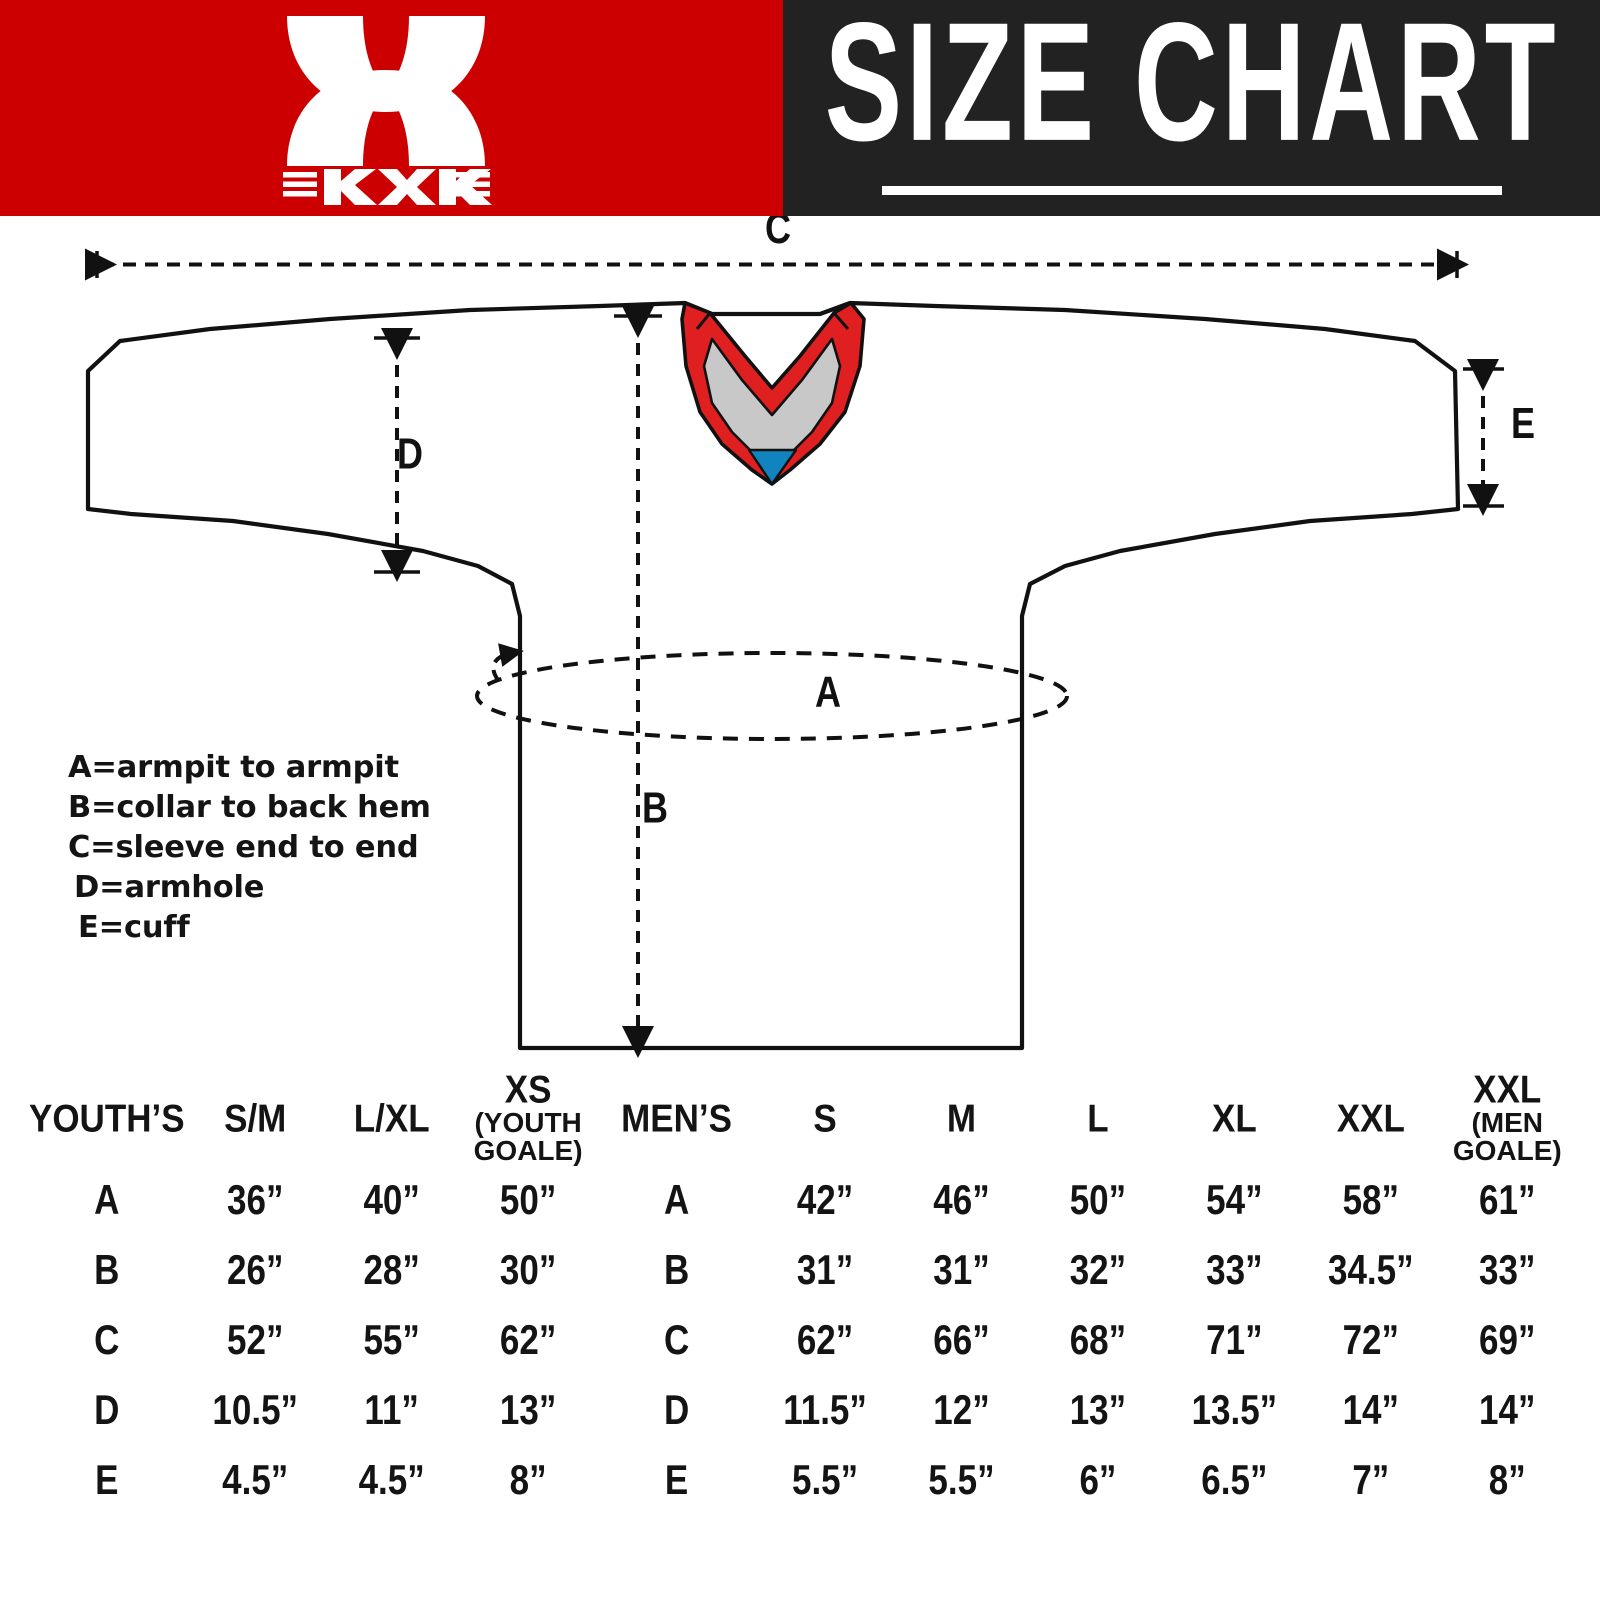 Image resolution: width=1600 pixels, height=1600 pixels. I want to click on youth-row-label-text: D, so click(107, 1410).